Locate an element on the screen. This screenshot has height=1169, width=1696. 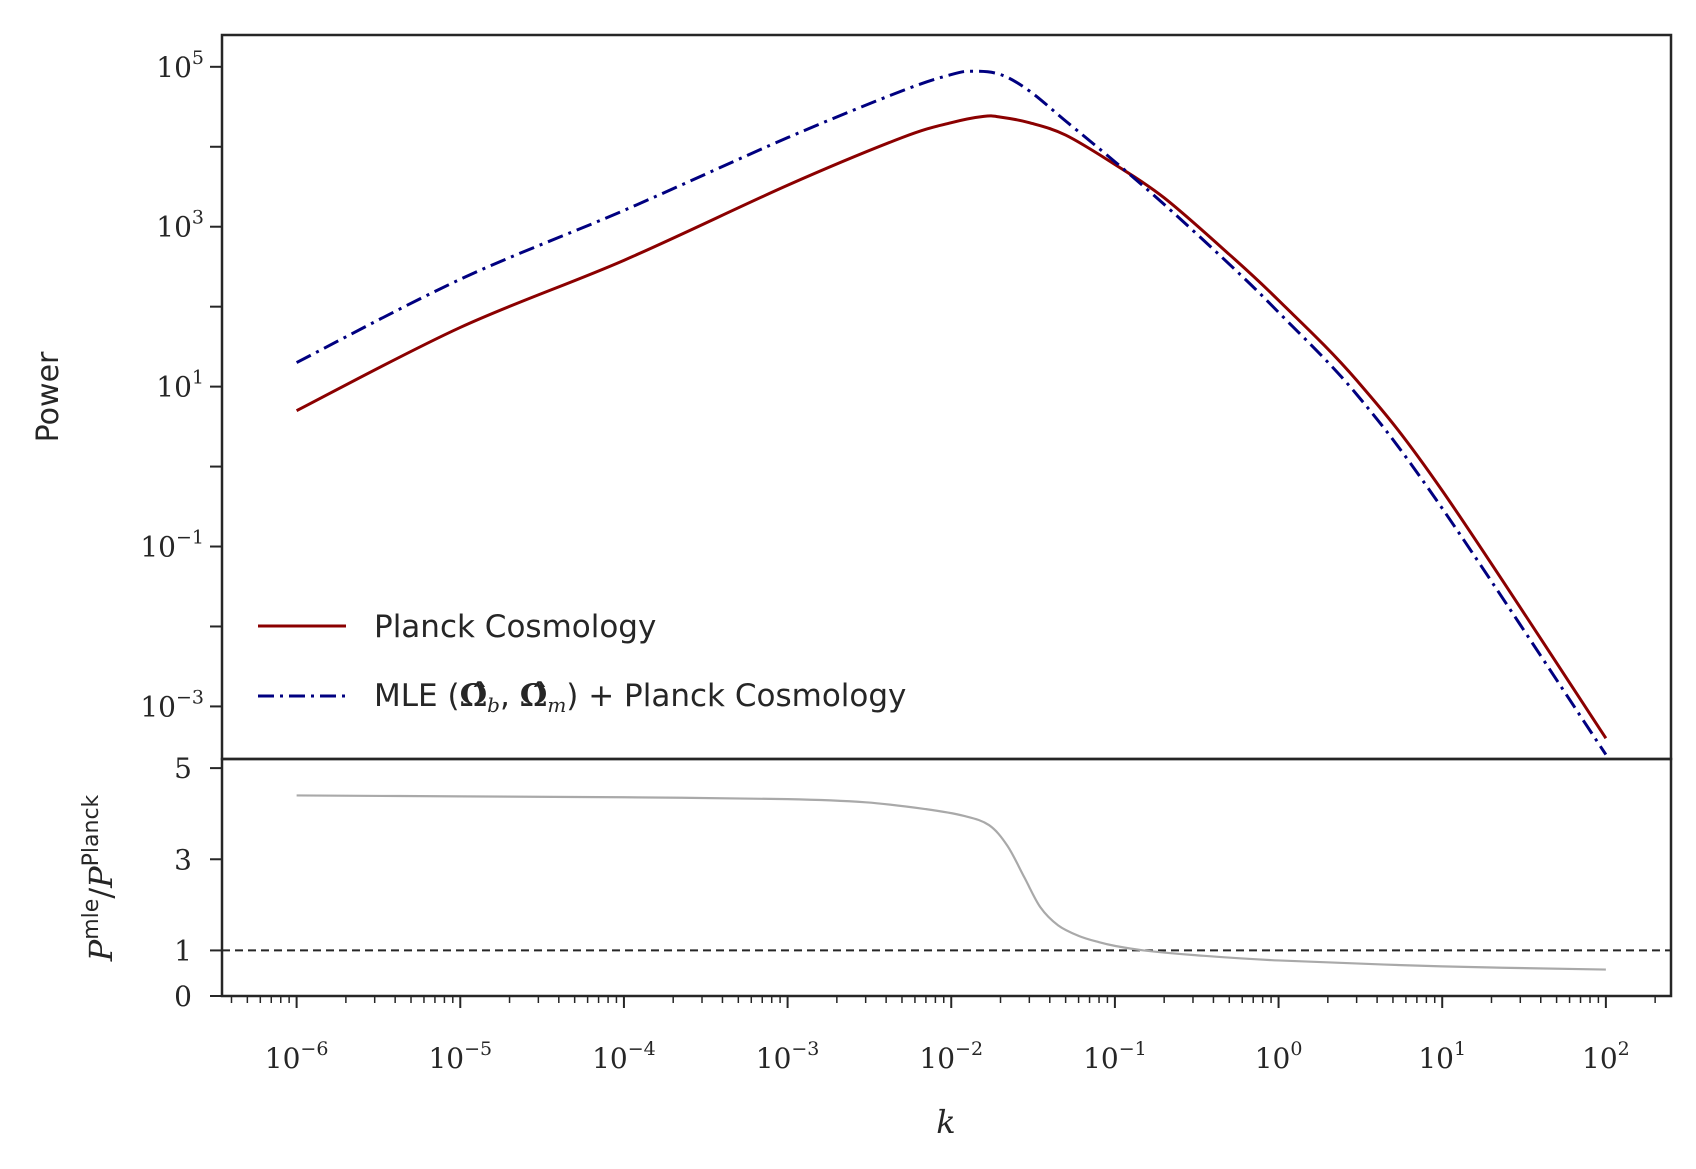
x-axis-label: k is located at coordinates (945, 1122).